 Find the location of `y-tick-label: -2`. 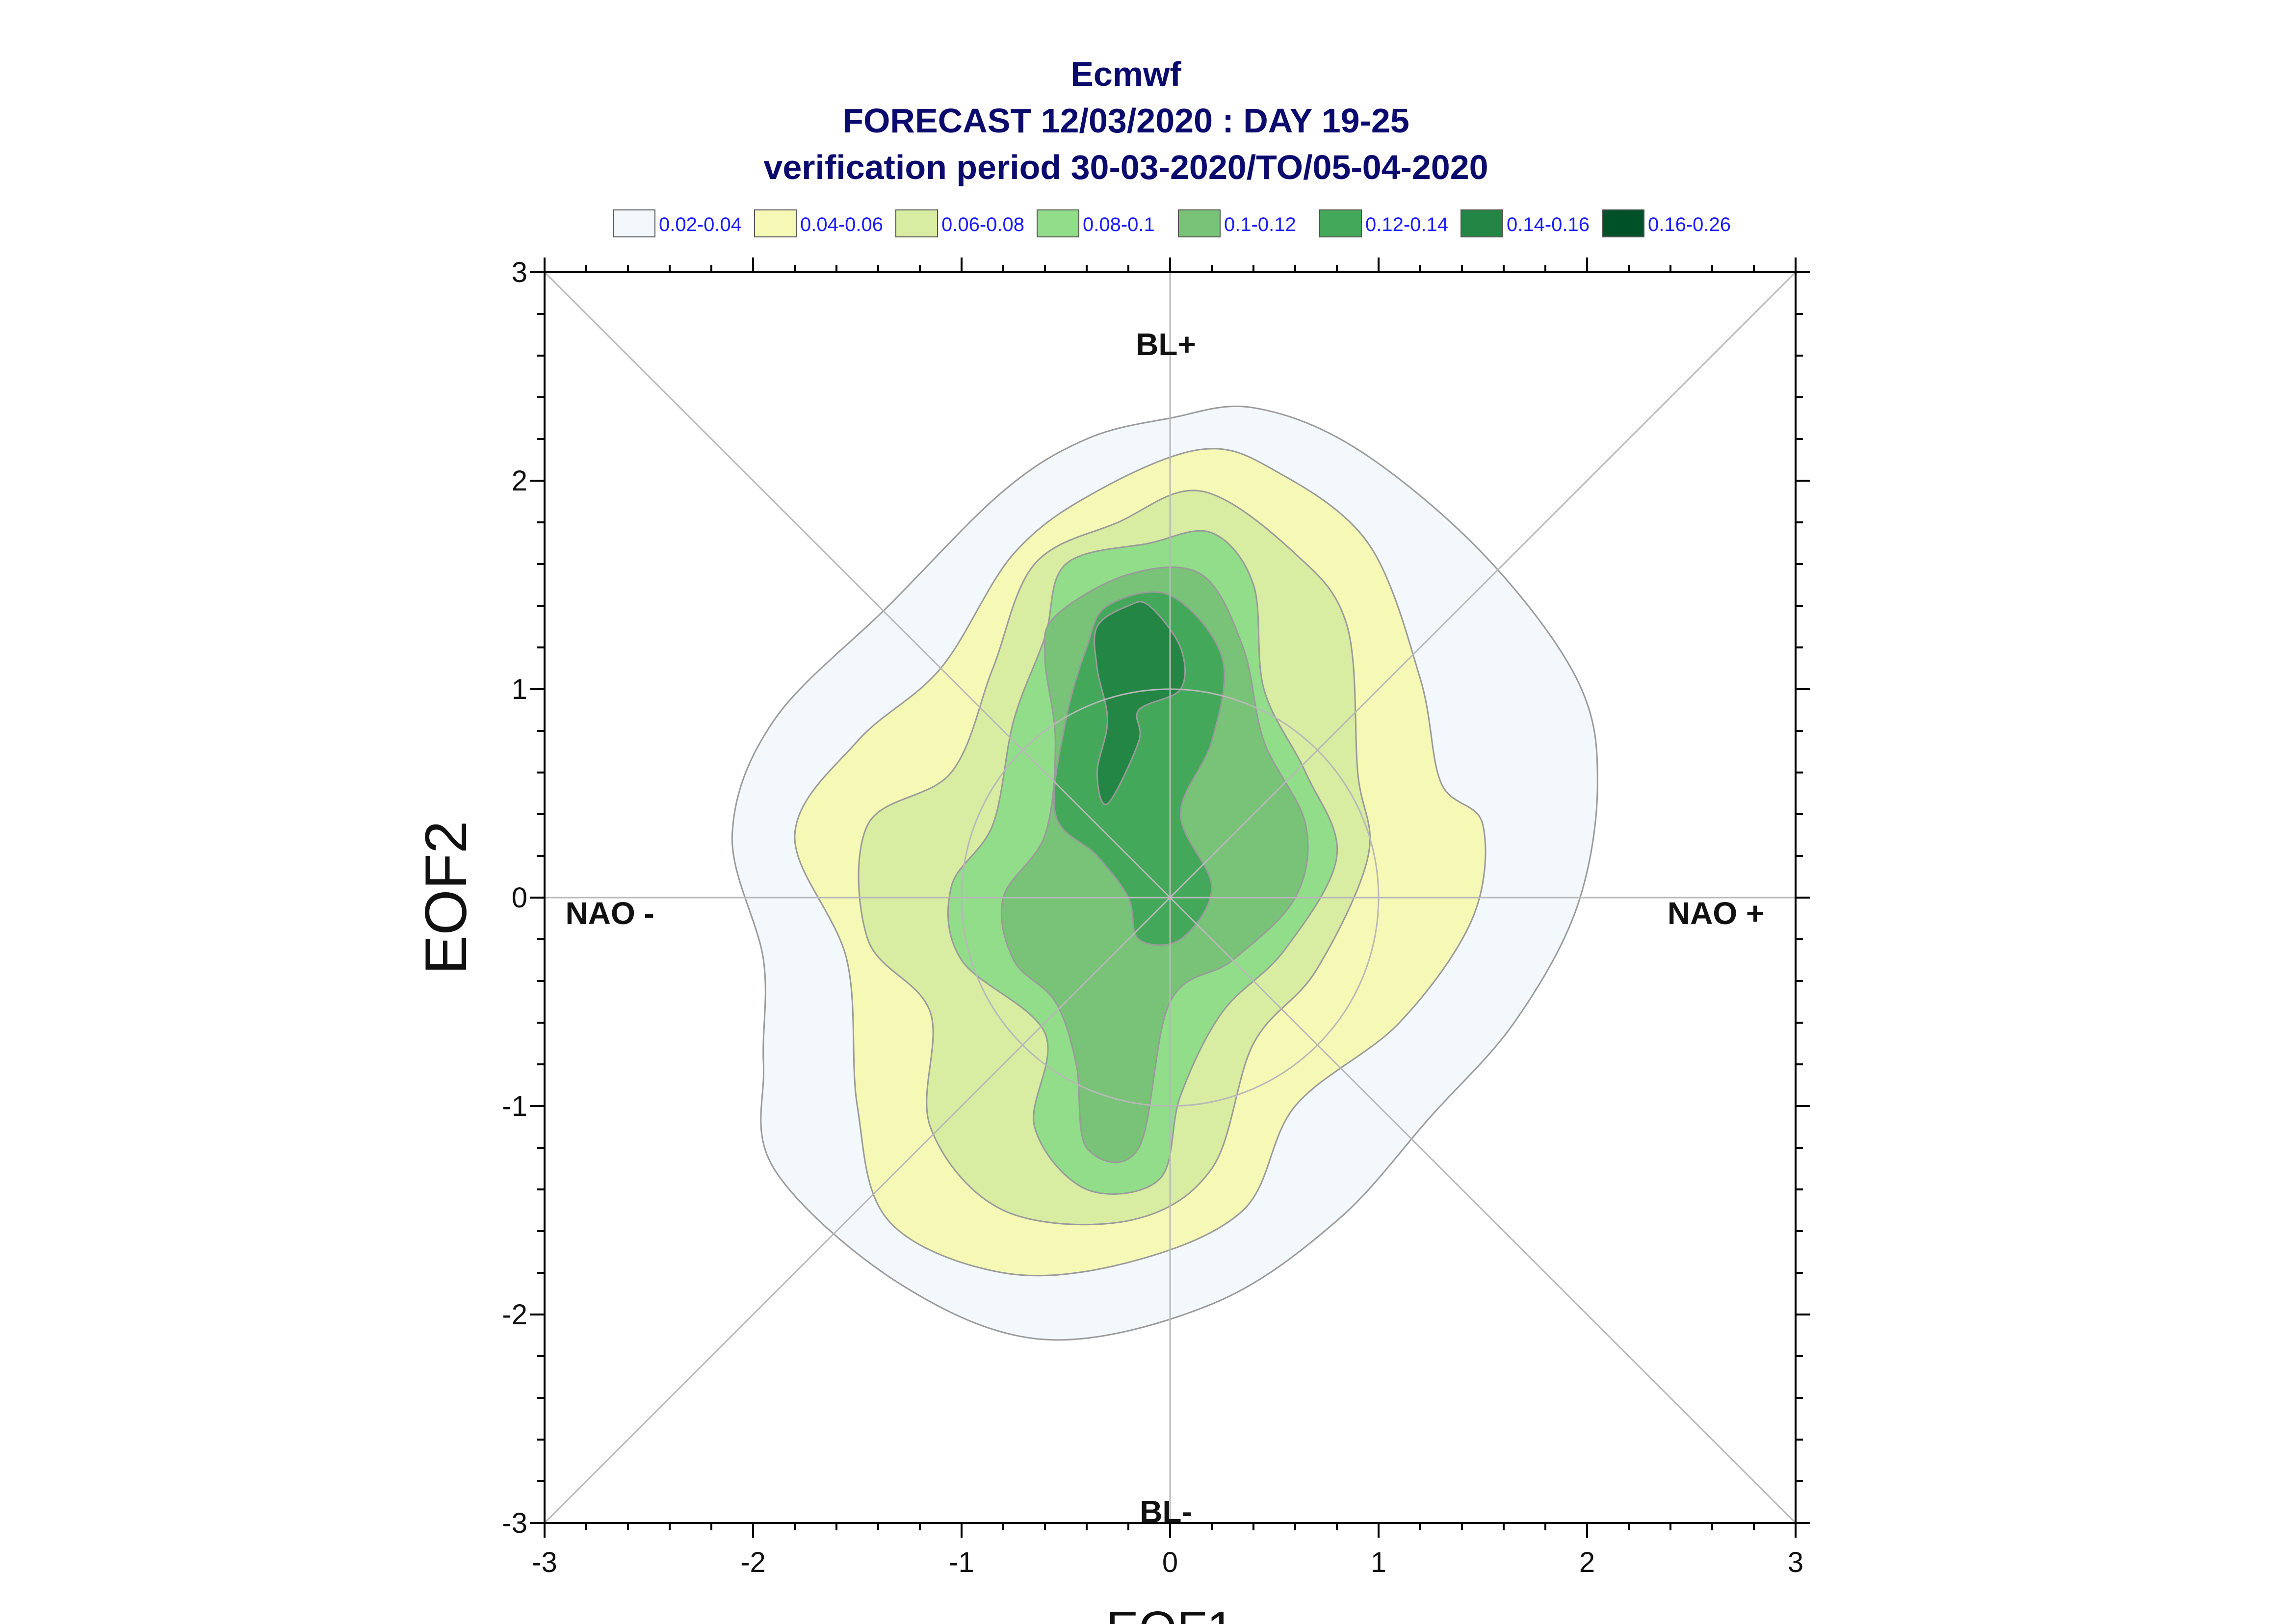

y-tick-label: -2 is located at coordinates (515, 1315).